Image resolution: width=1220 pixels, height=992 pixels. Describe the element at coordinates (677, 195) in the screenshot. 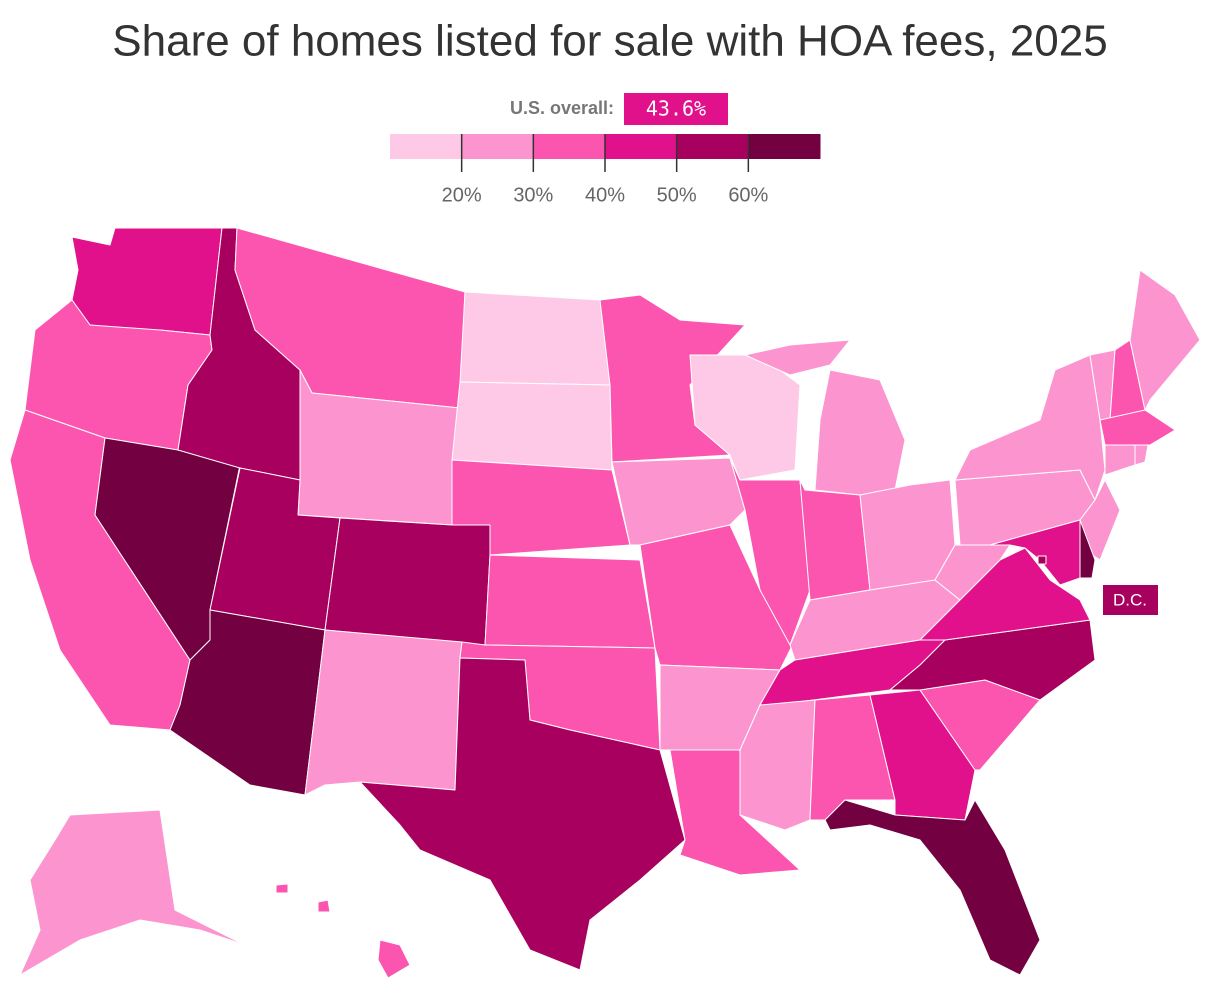

I see `legend-tick-label: 50%` at that location.